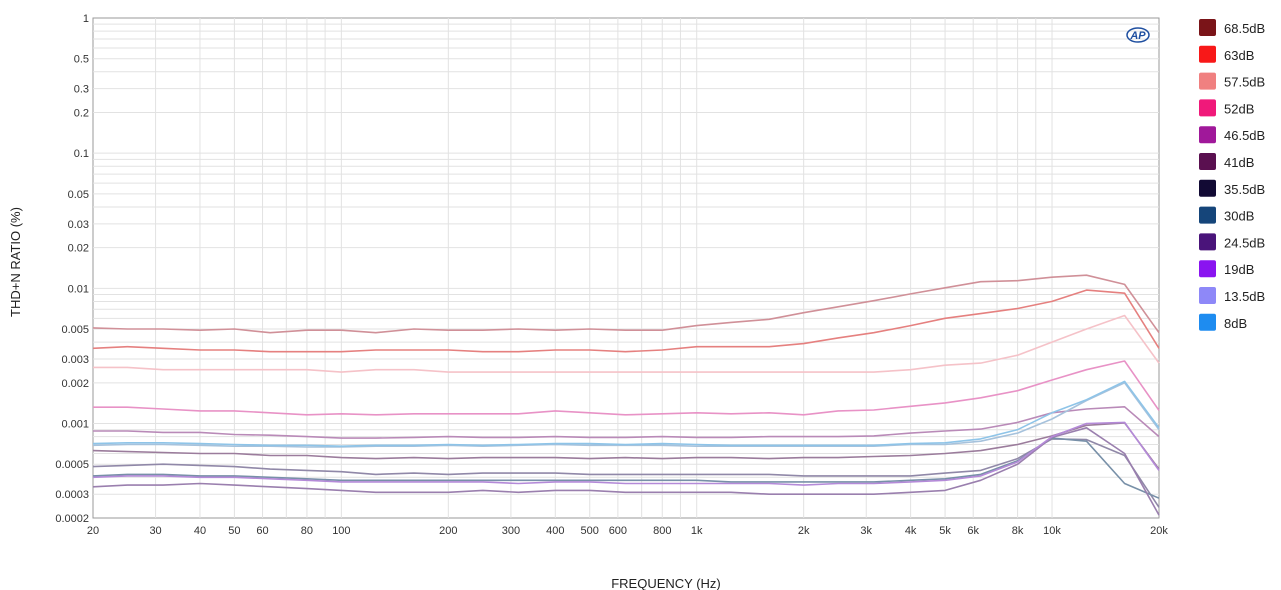 The height and width of the screenshot is (590, 1281). Describe the element at coordinates (1244, 135) in the screenshot. I see `legend-label: 46.5dB` at that location.